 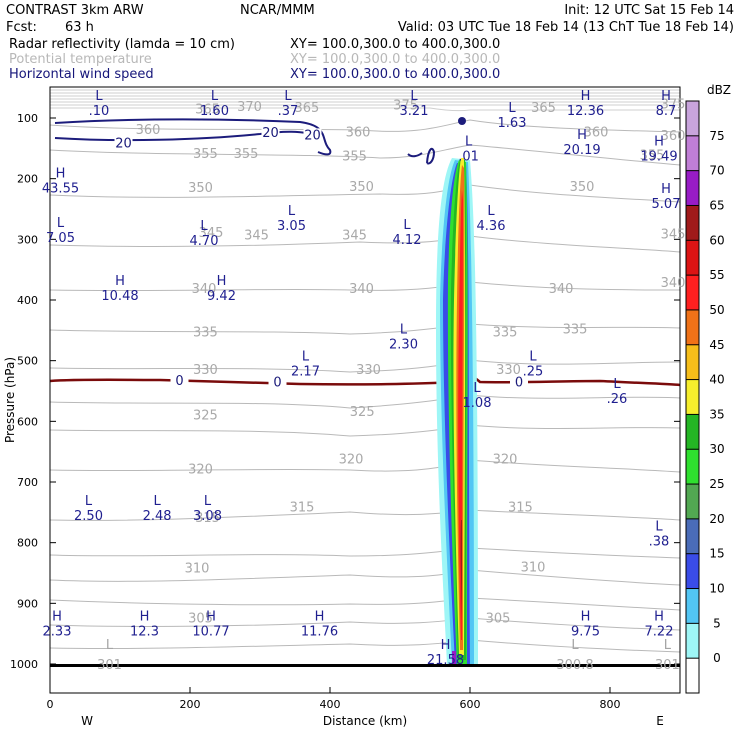 What do you see at coordinates (214, 111) in the screenshot?
I see `high-low-value: 1.60` at bounding box center [214, 111].